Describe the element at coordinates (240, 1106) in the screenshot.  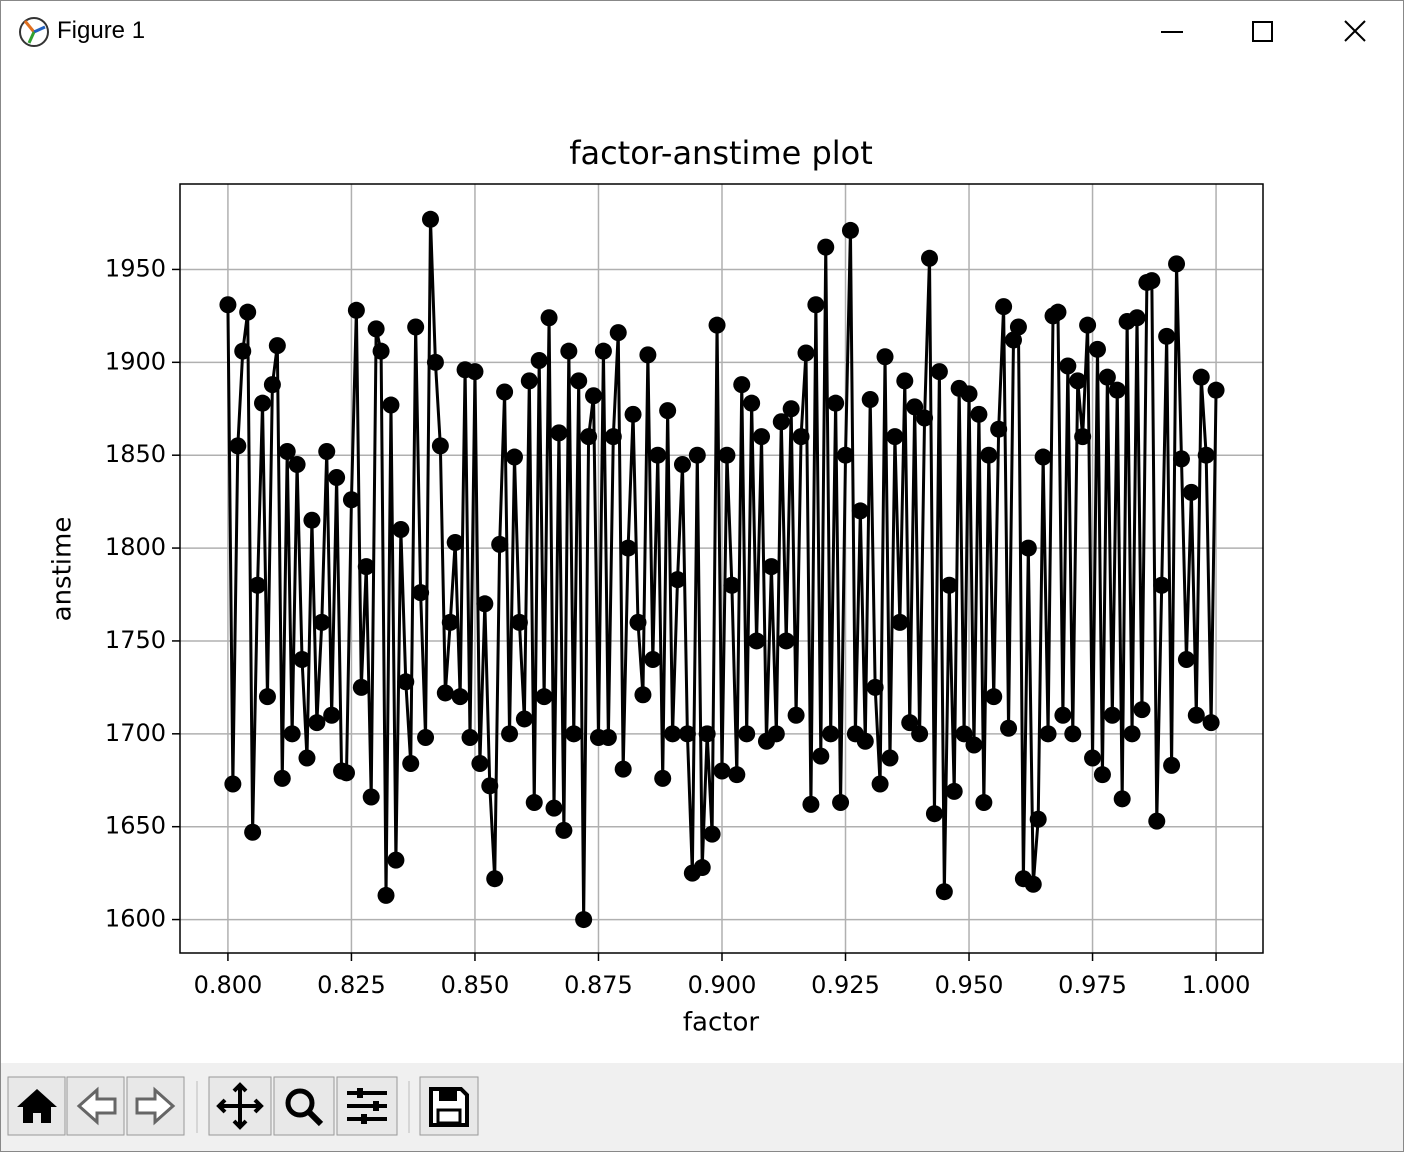
I see `pan-button` at that location.